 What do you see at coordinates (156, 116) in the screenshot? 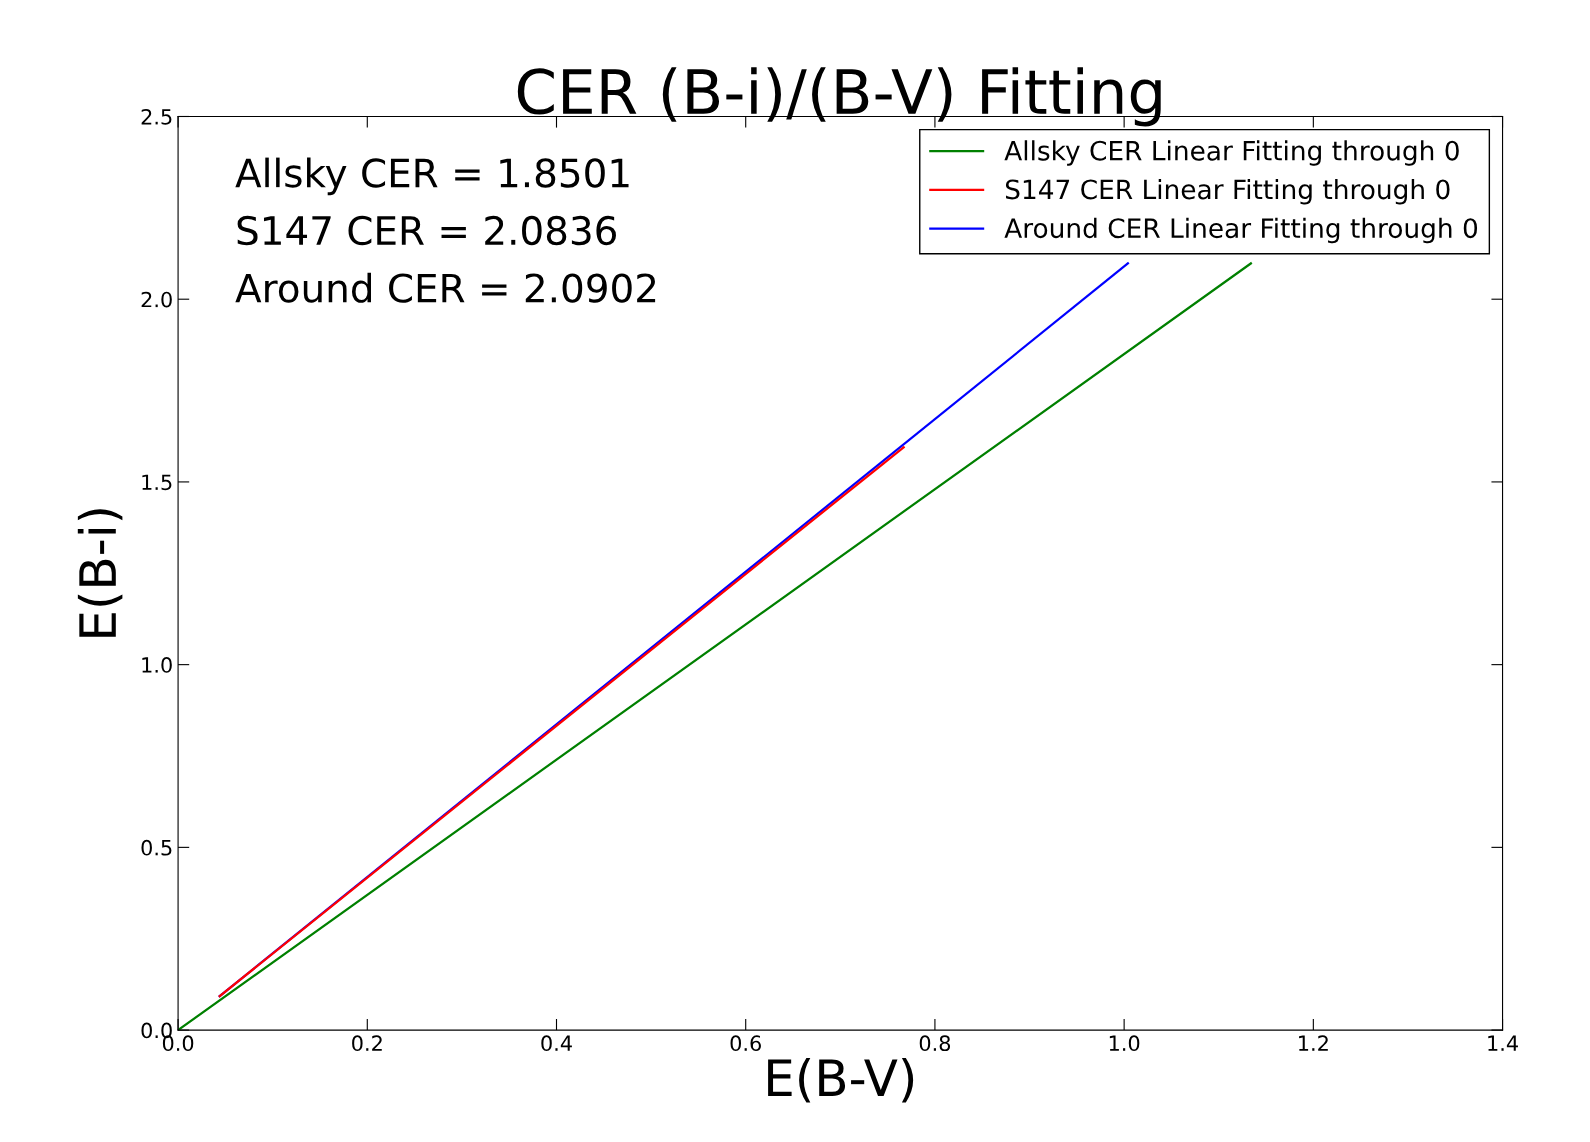
I see `y-tick-label: 2.5` at bounding box center [156, 116].